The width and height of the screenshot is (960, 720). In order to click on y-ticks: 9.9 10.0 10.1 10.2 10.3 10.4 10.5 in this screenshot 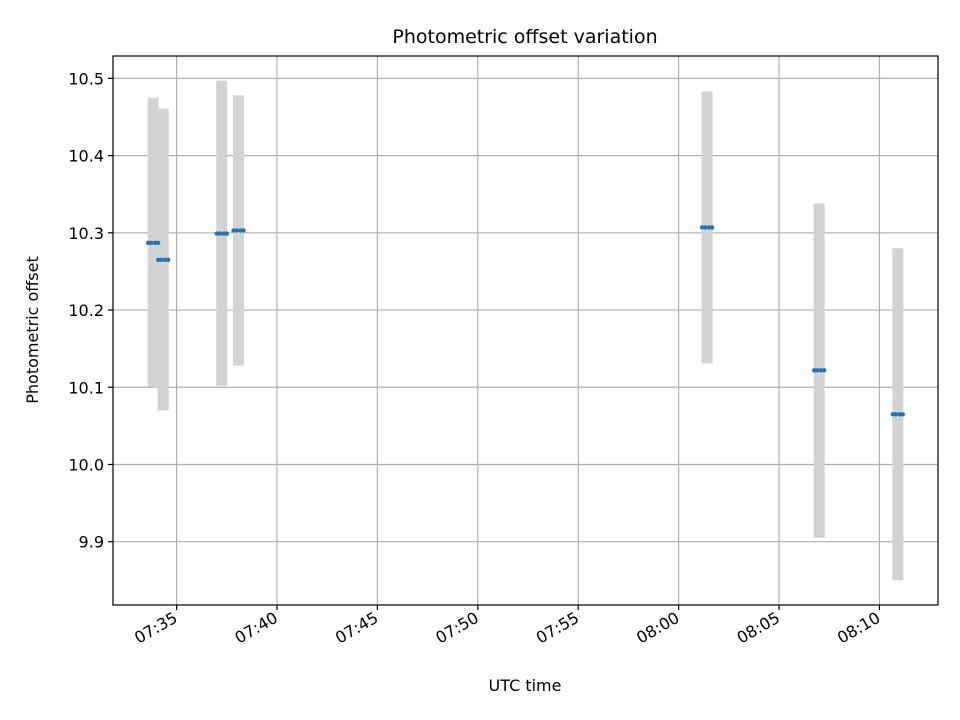, I will do `click(90, 310)`.